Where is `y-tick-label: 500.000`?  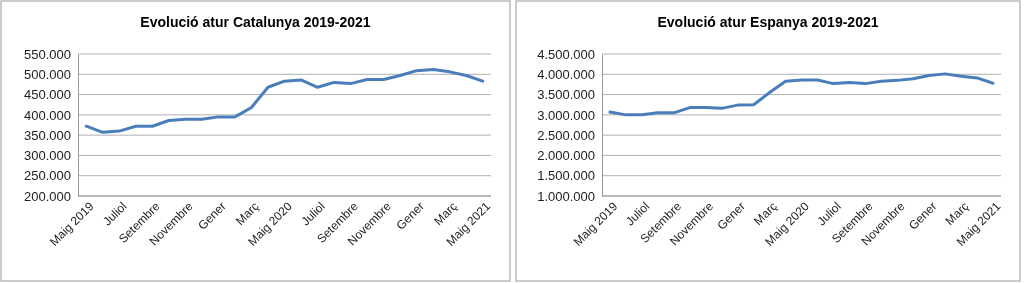
y-tick-label: 500.000 is located at coordinates (47, 74).